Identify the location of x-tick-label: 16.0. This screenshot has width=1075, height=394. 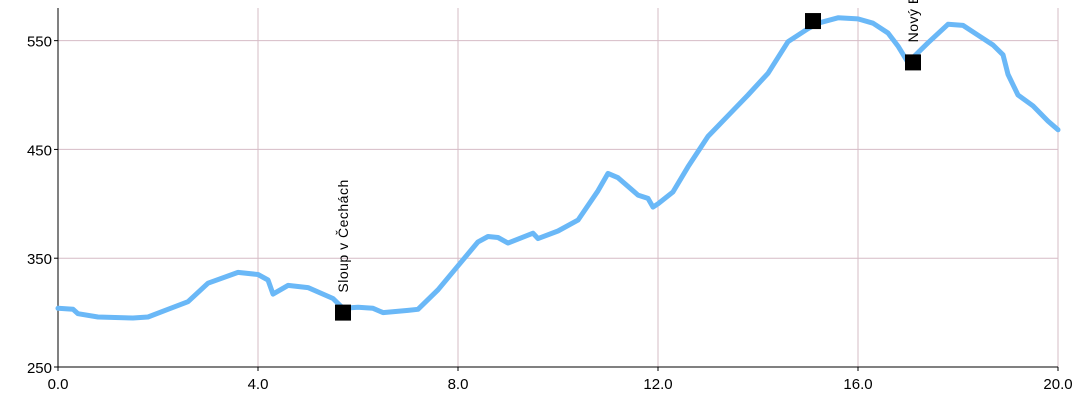
(857, 384).